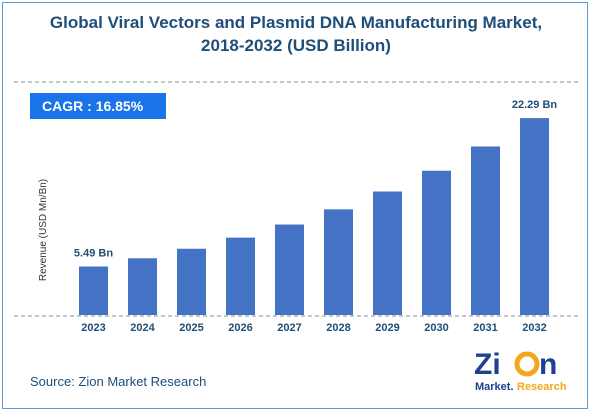 The width and height of the screenshot is (592, 413). Describe the element at coordinates (93, 254) in the screenshot. I see `data-label-2023: 5.49 Bn` at that location.